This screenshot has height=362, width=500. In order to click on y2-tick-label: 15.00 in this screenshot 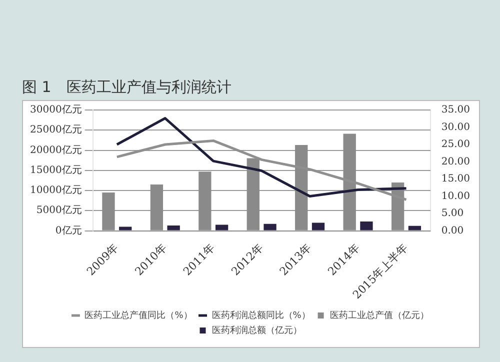, I will do `click(455, 179)`.